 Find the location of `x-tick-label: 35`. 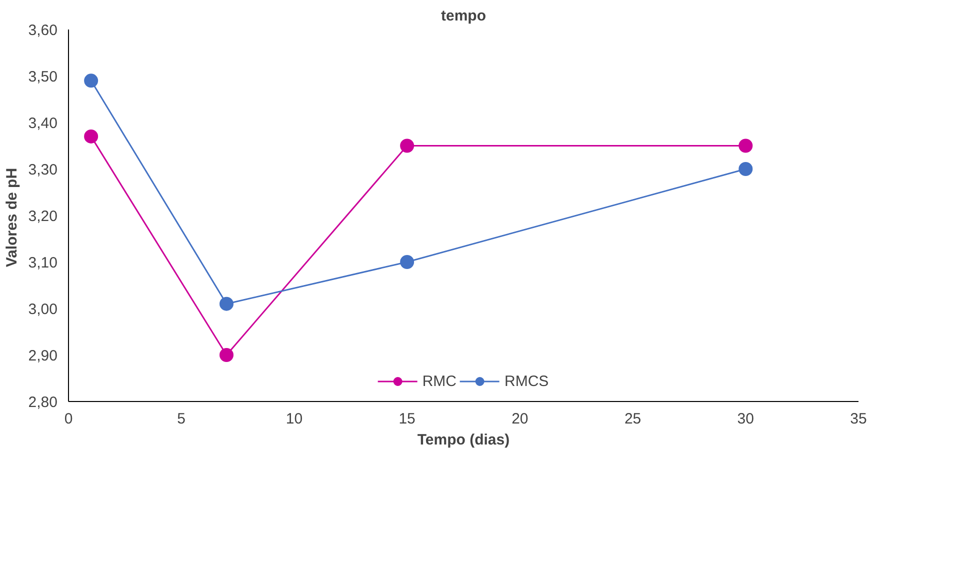

x-tick-label: 35 is located at coordinates (858, 419).